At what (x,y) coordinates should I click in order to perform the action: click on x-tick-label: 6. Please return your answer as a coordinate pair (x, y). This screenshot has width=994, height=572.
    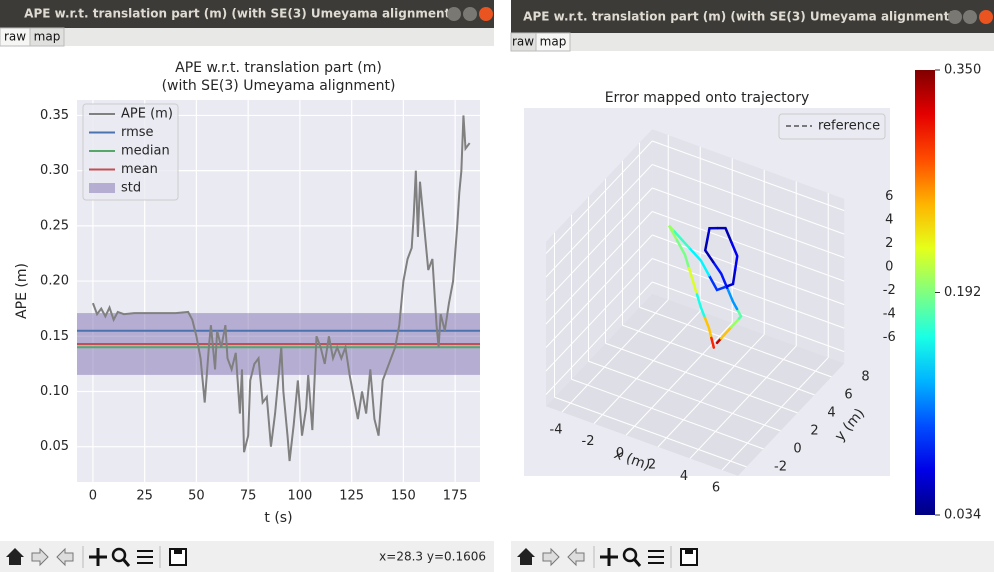
    Looking at the image, I should click on (716, 488).